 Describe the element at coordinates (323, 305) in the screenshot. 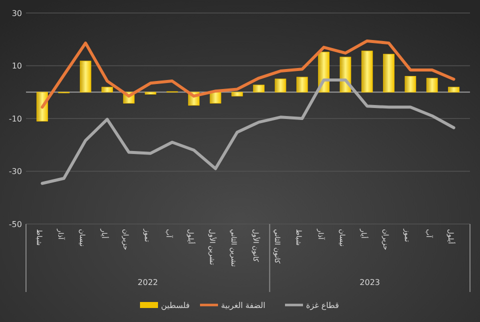

I see `legend-label: قطاع غزة` at that location.